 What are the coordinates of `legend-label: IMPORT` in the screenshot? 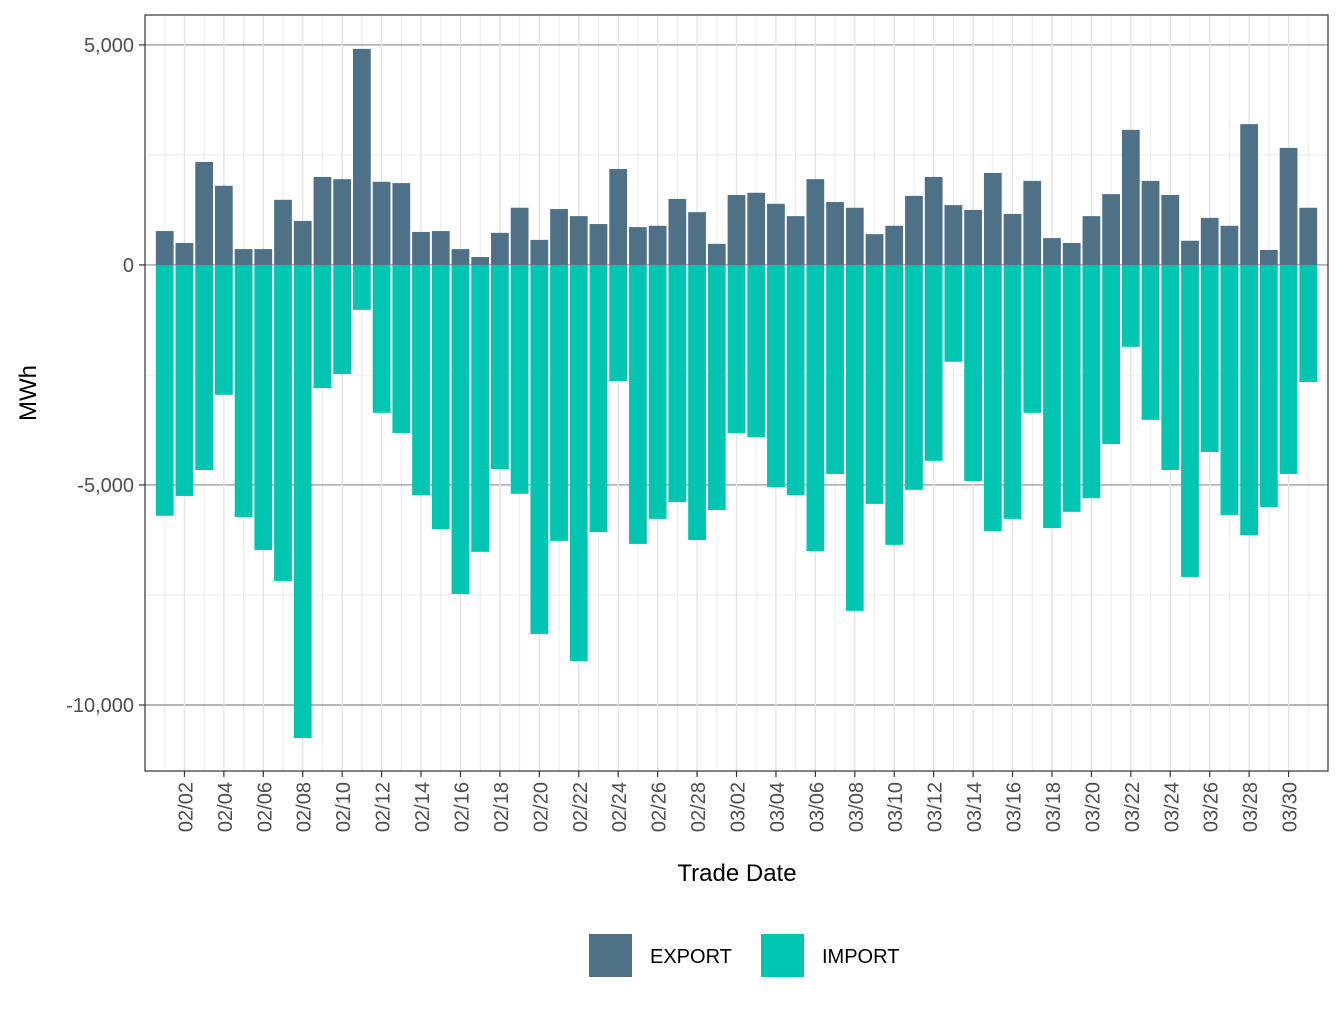 It's located at (860, 957).